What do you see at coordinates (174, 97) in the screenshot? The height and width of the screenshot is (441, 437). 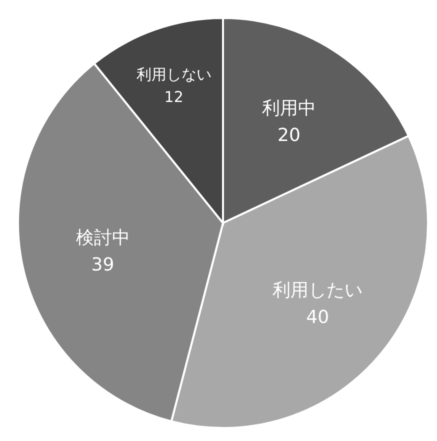 I see `data-label: 12` at bounding box center [174, 97].